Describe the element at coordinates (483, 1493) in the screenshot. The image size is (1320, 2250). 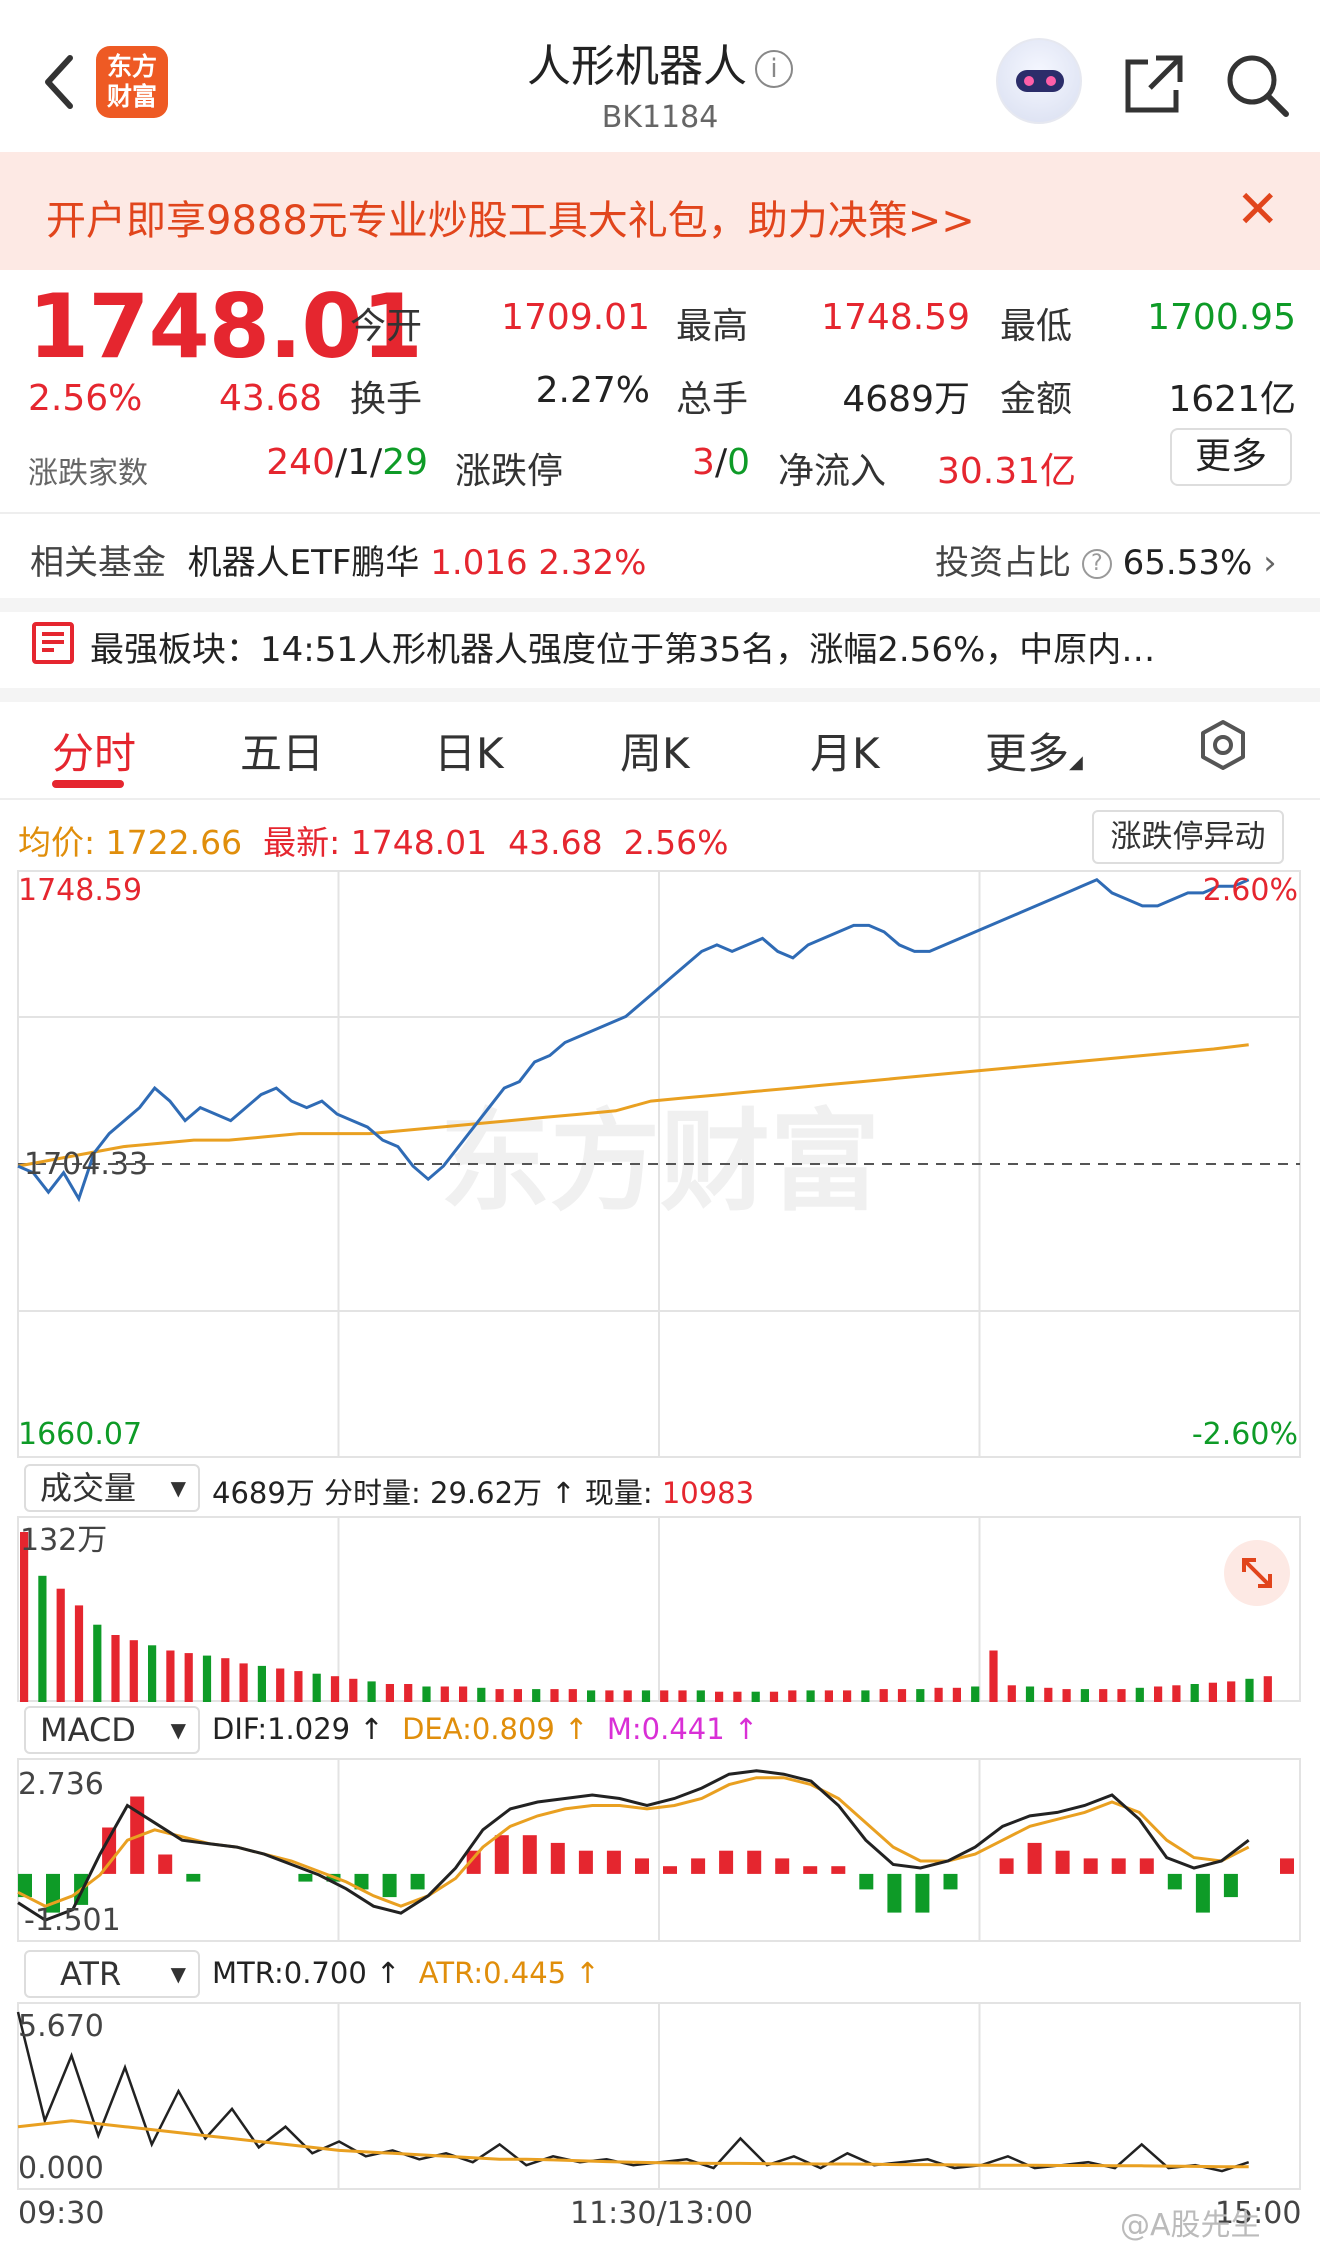
I see `volume-summary: 4689万 分时量: 29.62万 ↑ 现量: 10983` at that location.